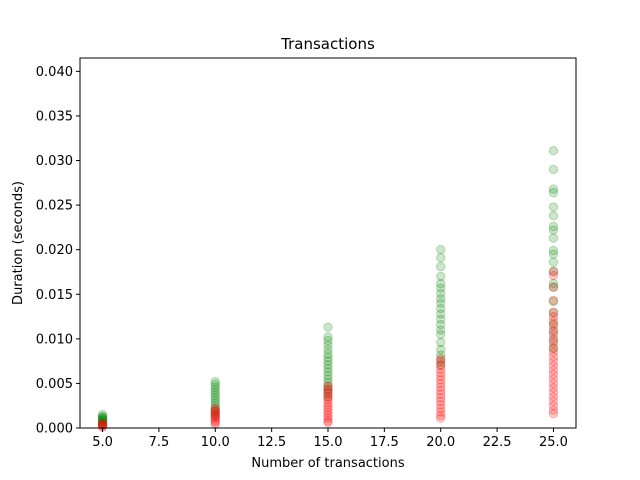  Describe the element at coordinates (327, 463) in the screenshot. I see `x-axis-label: Number of transactions` at that location.